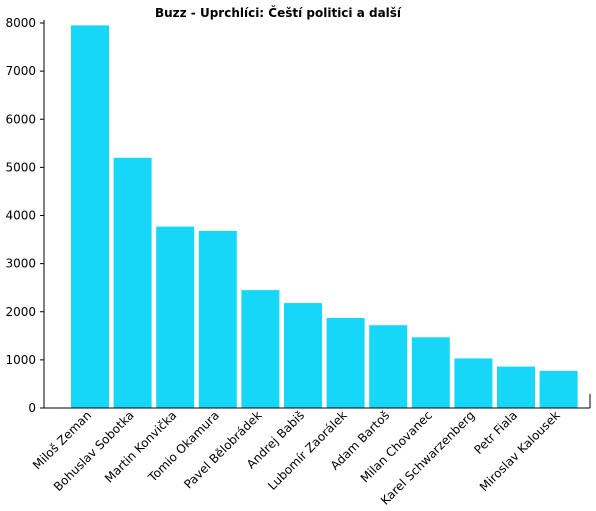 Image resolution: width=596 pixels, height=511 pixels. Describe the element at coordinates (20, 167) in the screenshot. I see `y-tick-label: 5000` at that location.